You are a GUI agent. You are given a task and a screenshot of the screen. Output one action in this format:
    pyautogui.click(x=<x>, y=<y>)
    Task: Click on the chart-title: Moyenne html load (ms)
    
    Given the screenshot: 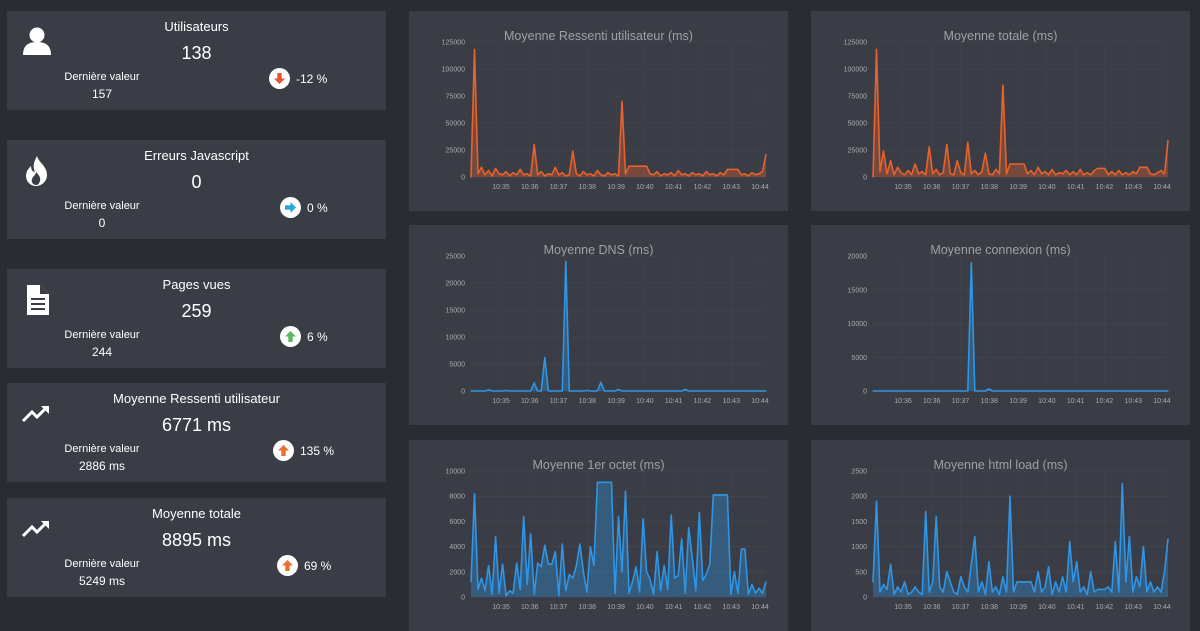 What is the action you would take?
    pyautogui.click(x=1000, y=465)
    